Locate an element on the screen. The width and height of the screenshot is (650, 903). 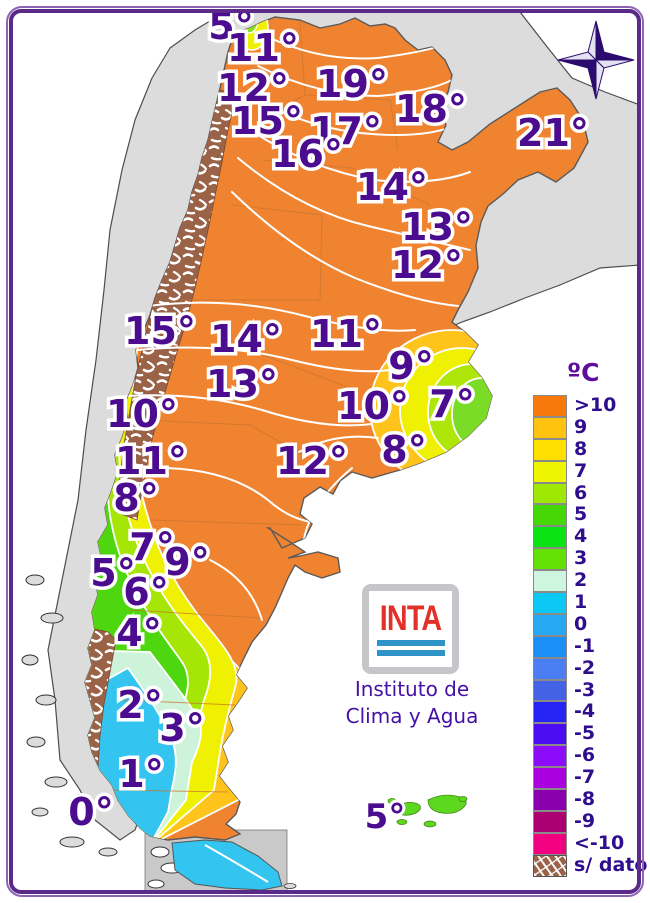
legend-label: 7 is located at coordinates (581, 470).